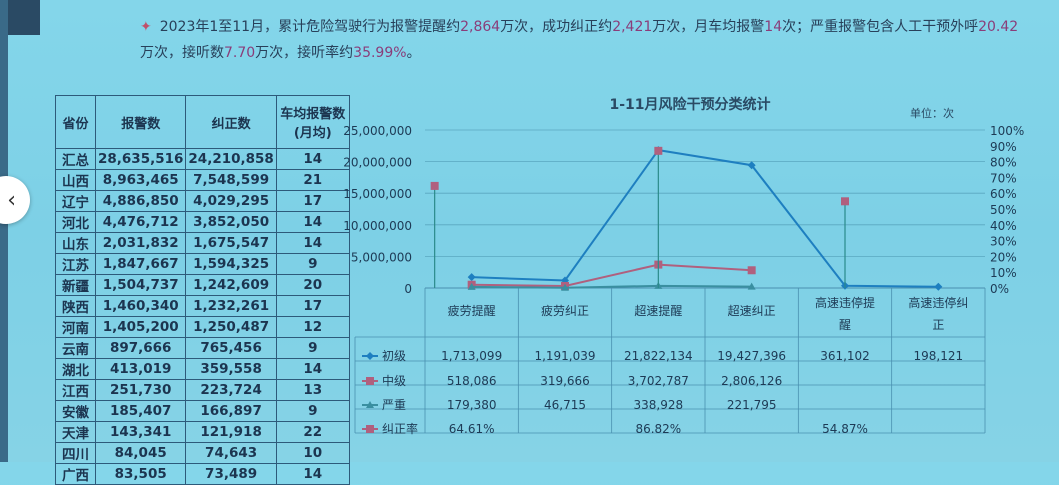 This screenshot has width=1059, height=485. I want to click on summary-highlight: 2,421, so click(632, 27).